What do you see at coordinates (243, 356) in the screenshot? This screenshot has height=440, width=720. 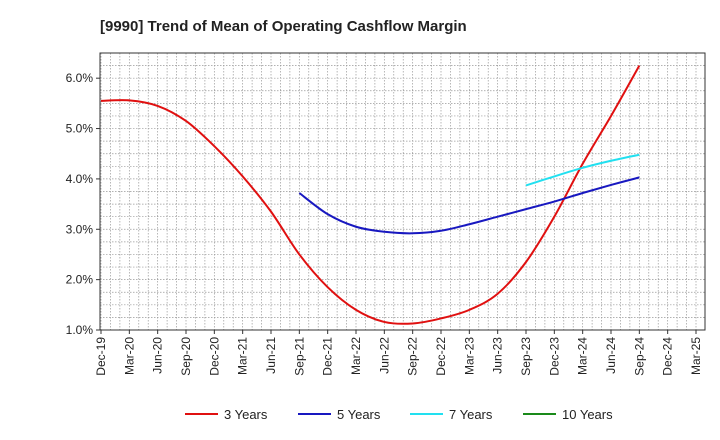 I see `x-tick-label: Mar-21` at bounding box center [243, 356].